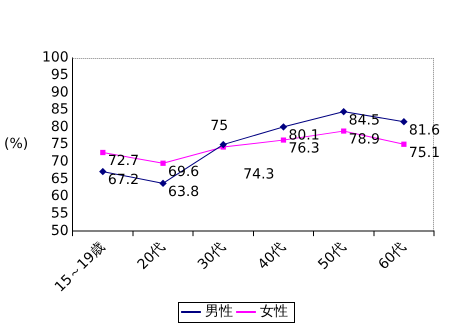 Image resolution: width=472 pixels, height=329 pixels. Describe the element at coordinates (59, 213) in the screenshot. I see `y-tick-label: 55` at that location.